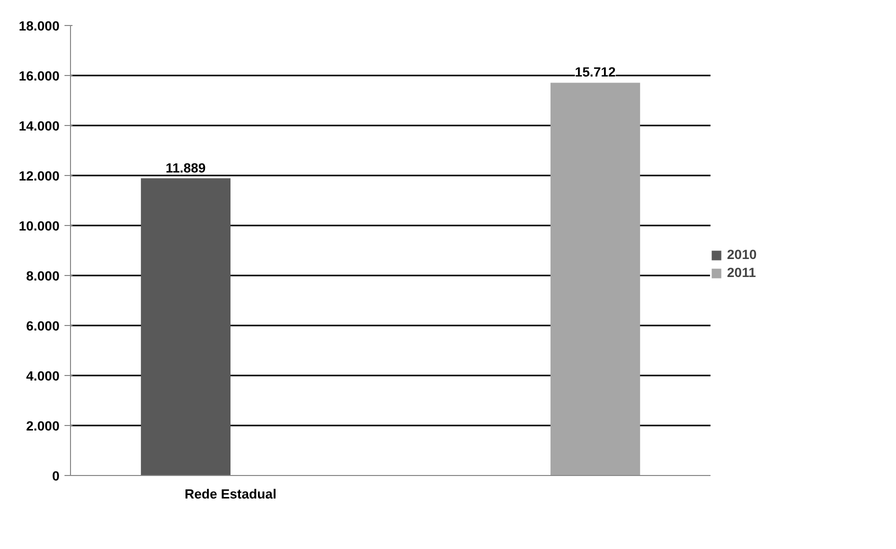  What do you see at coordinates (43, 326) in the screenshot?
I see `y-tick-label: 6.000` at bounding box center [43, 326].